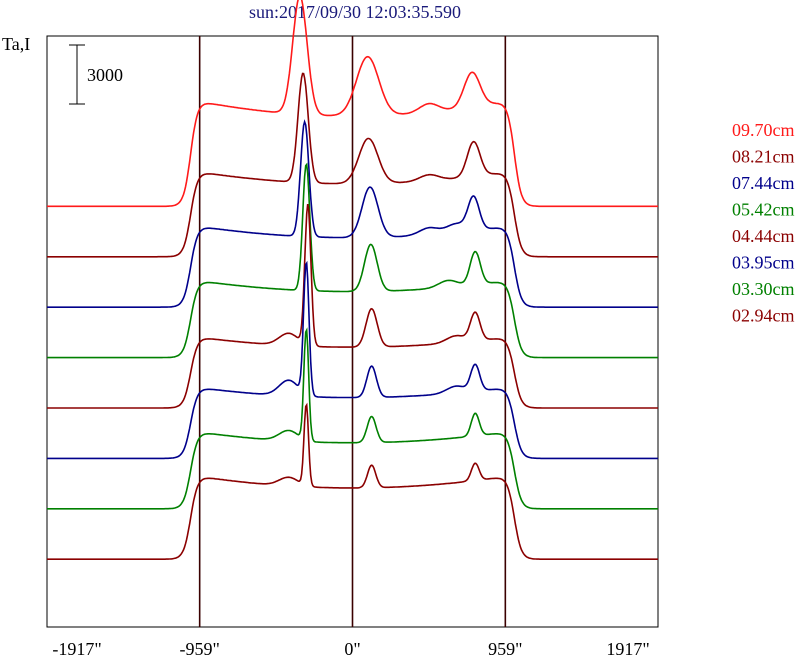 This screenshot has width=807, height=662. What do you see at coordinates (16, 44) in the screenshot?
I see `y-axis-label: Ta,I` at bounding box center [16, 44].